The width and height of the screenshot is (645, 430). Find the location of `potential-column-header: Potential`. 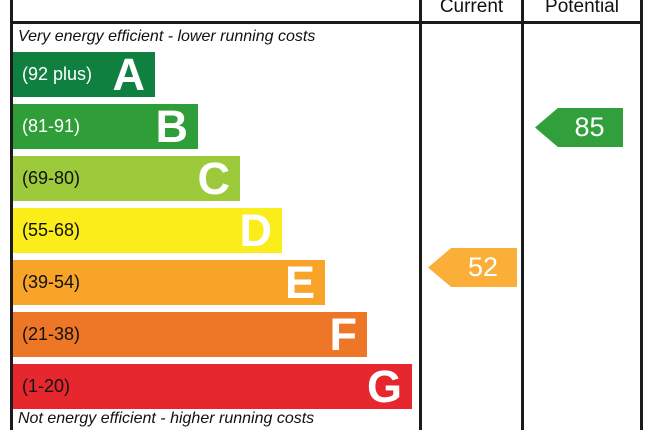

potential-column-header: Potential is located at coordinates (582, 8).